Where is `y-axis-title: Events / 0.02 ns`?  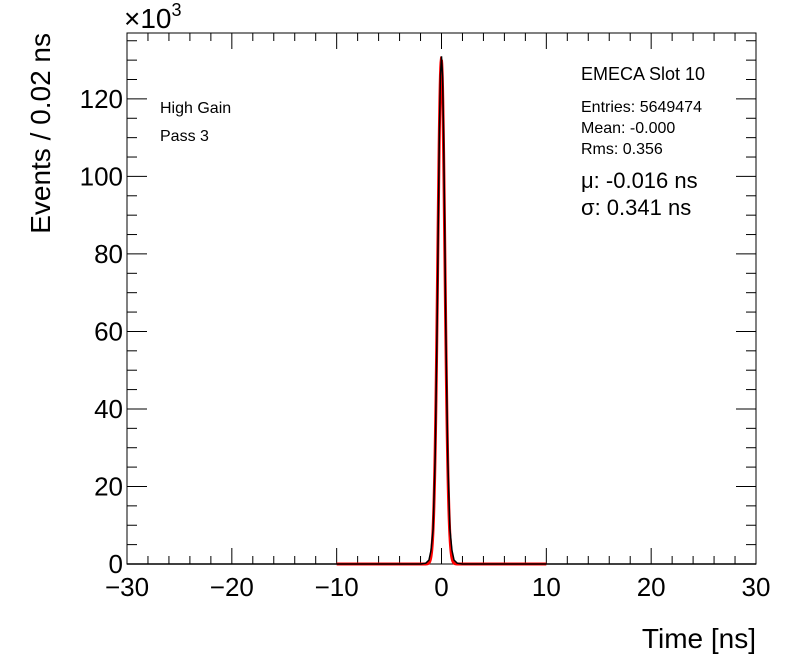
y-axis-title: Events / 0.02 ns is located at coordinates (40, 133).